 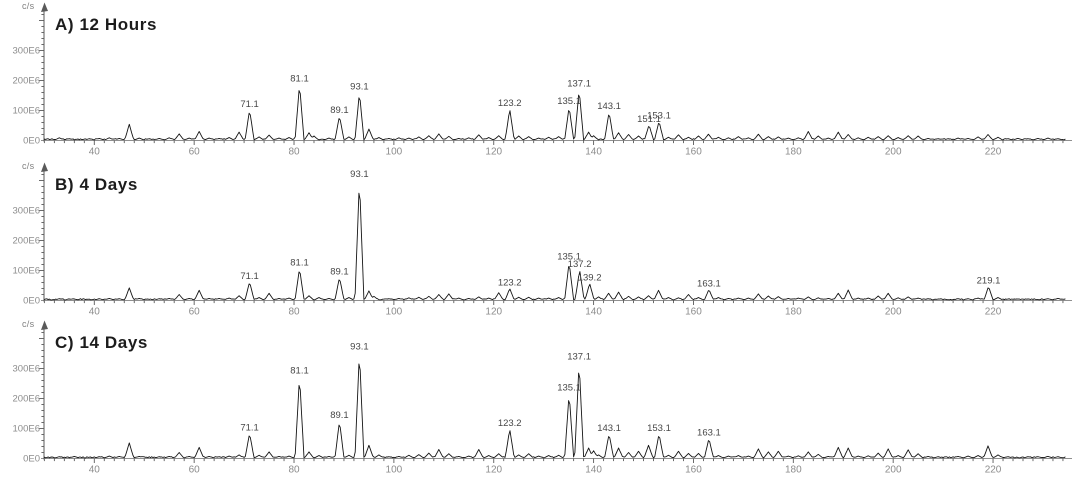 I want to click on peak-label: 137.2, so click(x=580, y=264).